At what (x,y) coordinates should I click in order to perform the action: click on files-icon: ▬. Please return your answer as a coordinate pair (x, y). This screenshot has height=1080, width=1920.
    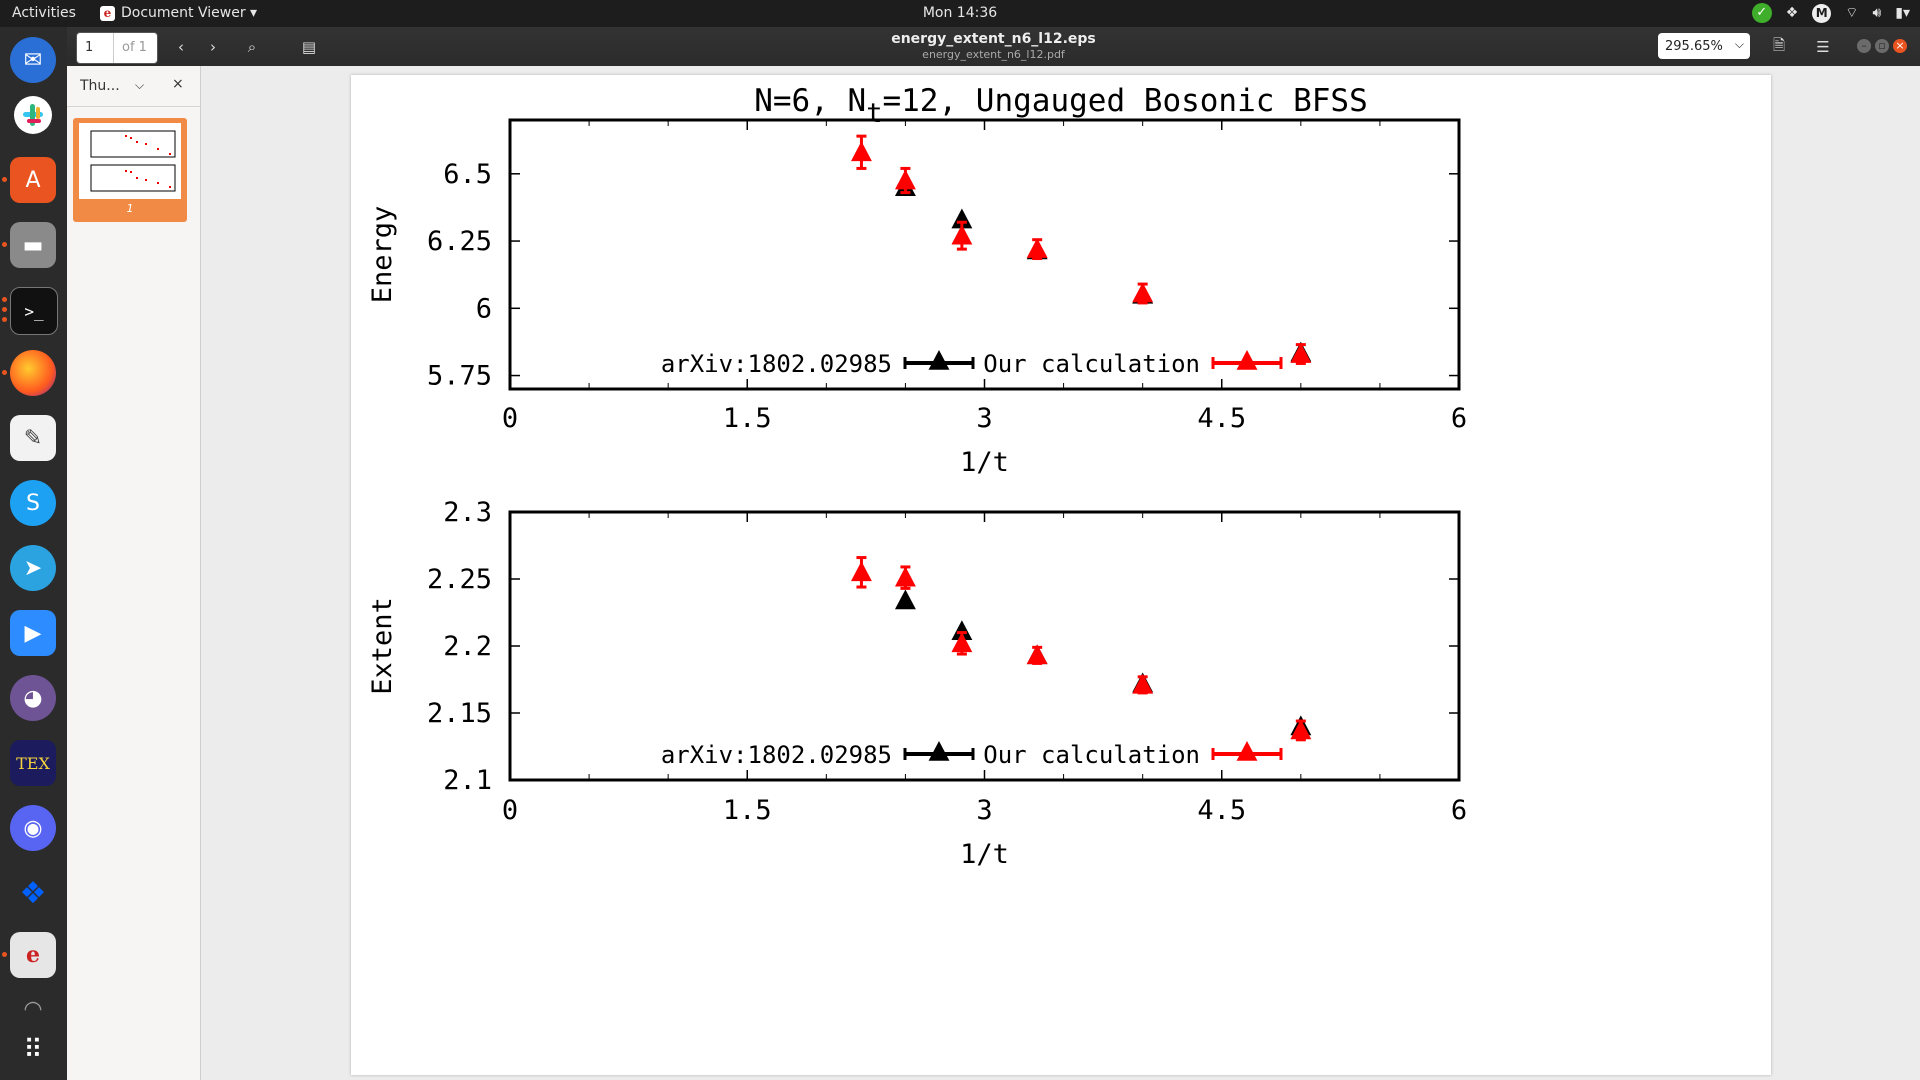
    Looking at the image, I should click on (33, 245).